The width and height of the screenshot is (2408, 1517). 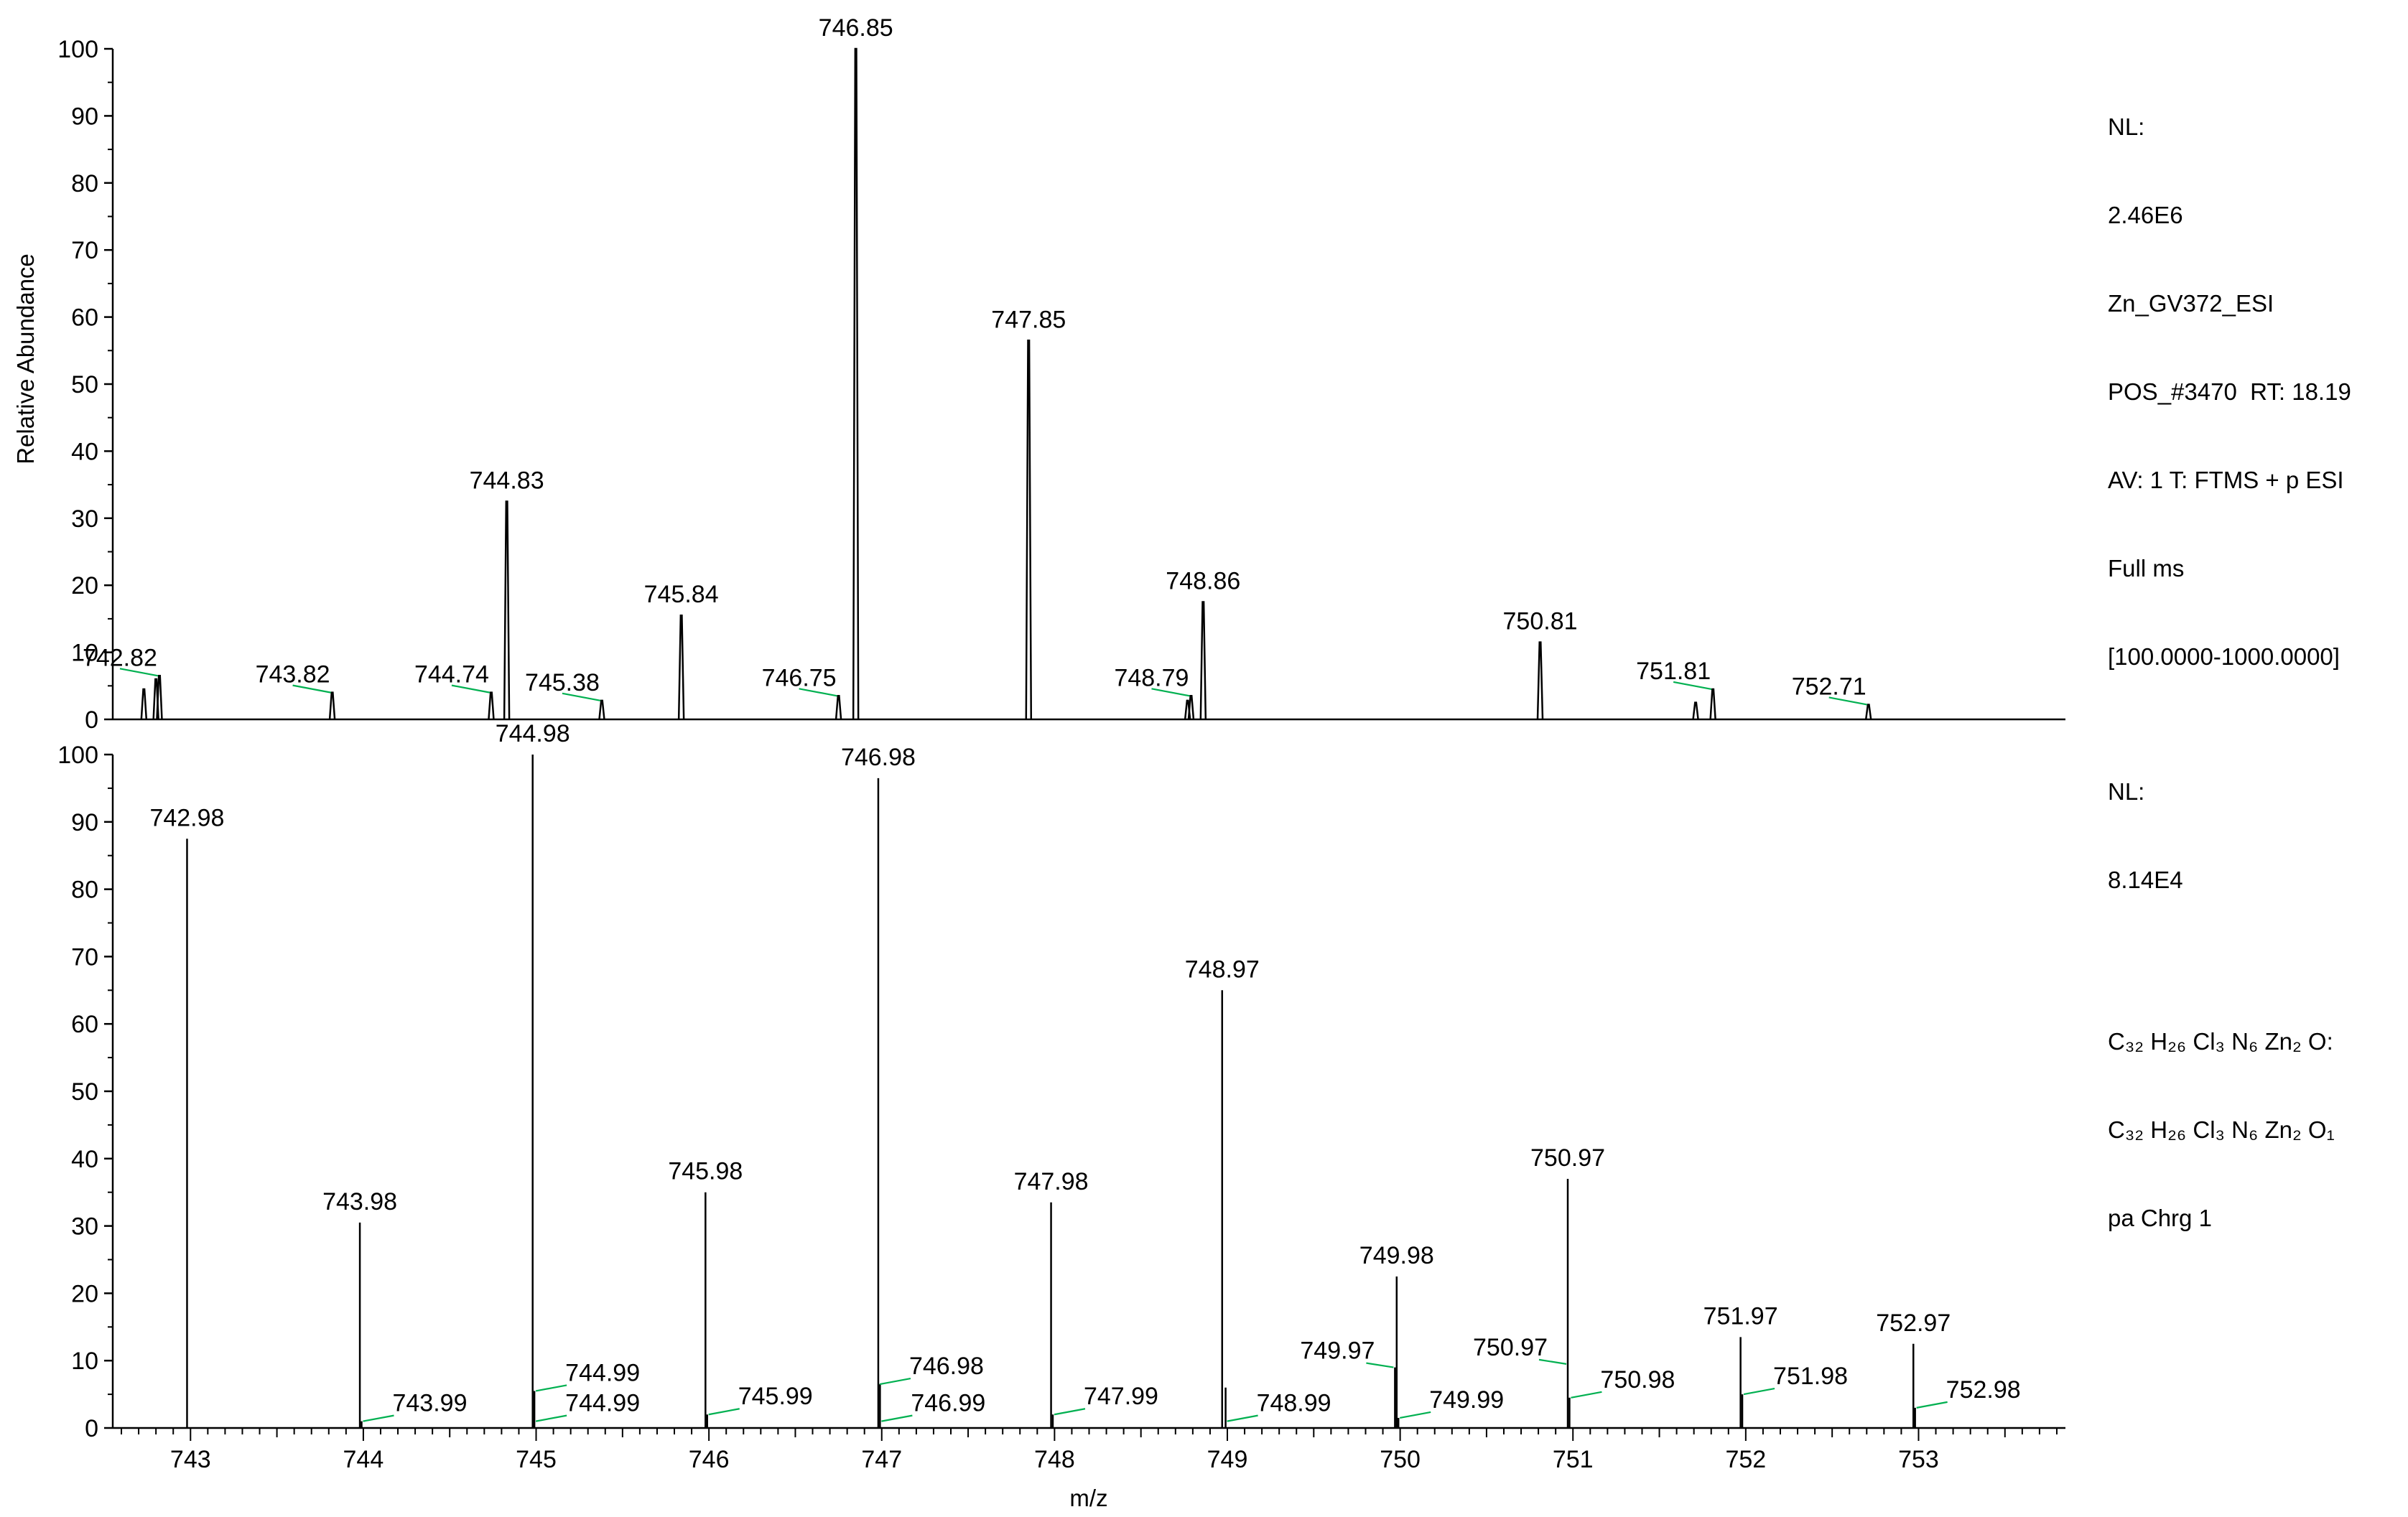 What do you see at coordinates (1830, 686) in the screenshot?
I see `peak-label: 752.71` at bounding box center [1830, 686].